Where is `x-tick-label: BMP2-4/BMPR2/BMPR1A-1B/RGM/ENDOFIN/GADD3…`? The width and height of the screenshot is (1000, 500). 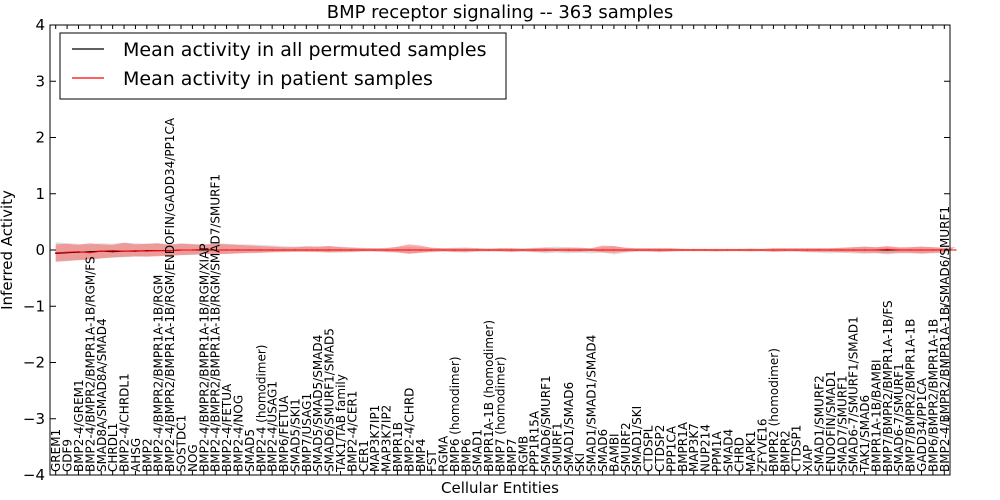
x-tick-label: BMP2-4/BMPR2/BMPR1A-1B/RGM/ENDOFIN/GADD3… is located at coordinates (170, 294).